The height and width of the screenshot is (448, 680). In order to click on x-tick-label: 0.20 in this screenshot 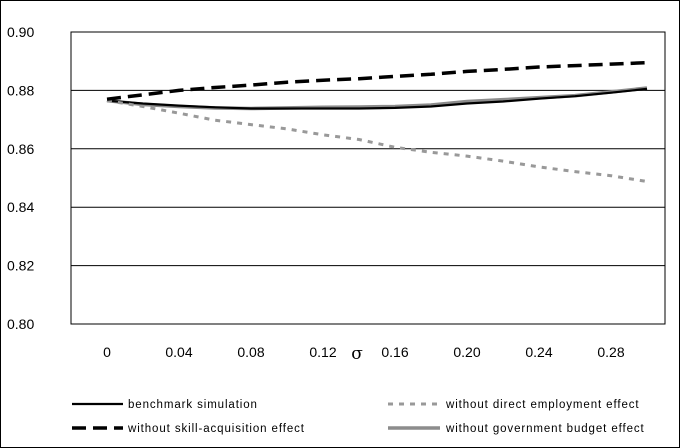, I will do `click(466, 352)`.